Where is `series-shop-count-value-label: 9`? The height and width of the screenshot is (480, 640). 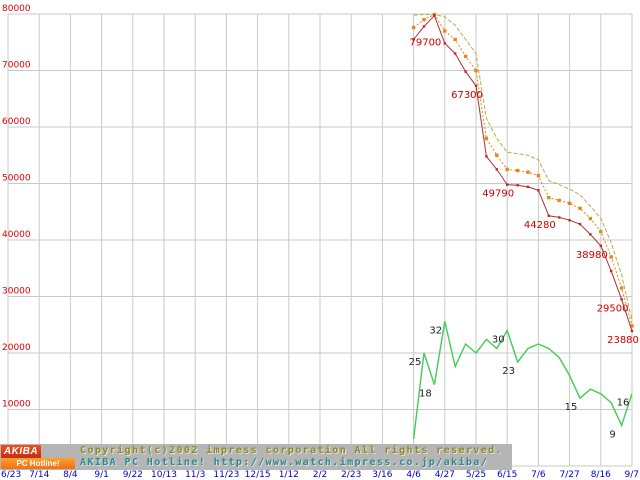 series-shop-count-value-label: 9 is located at coordinates (612, 434).